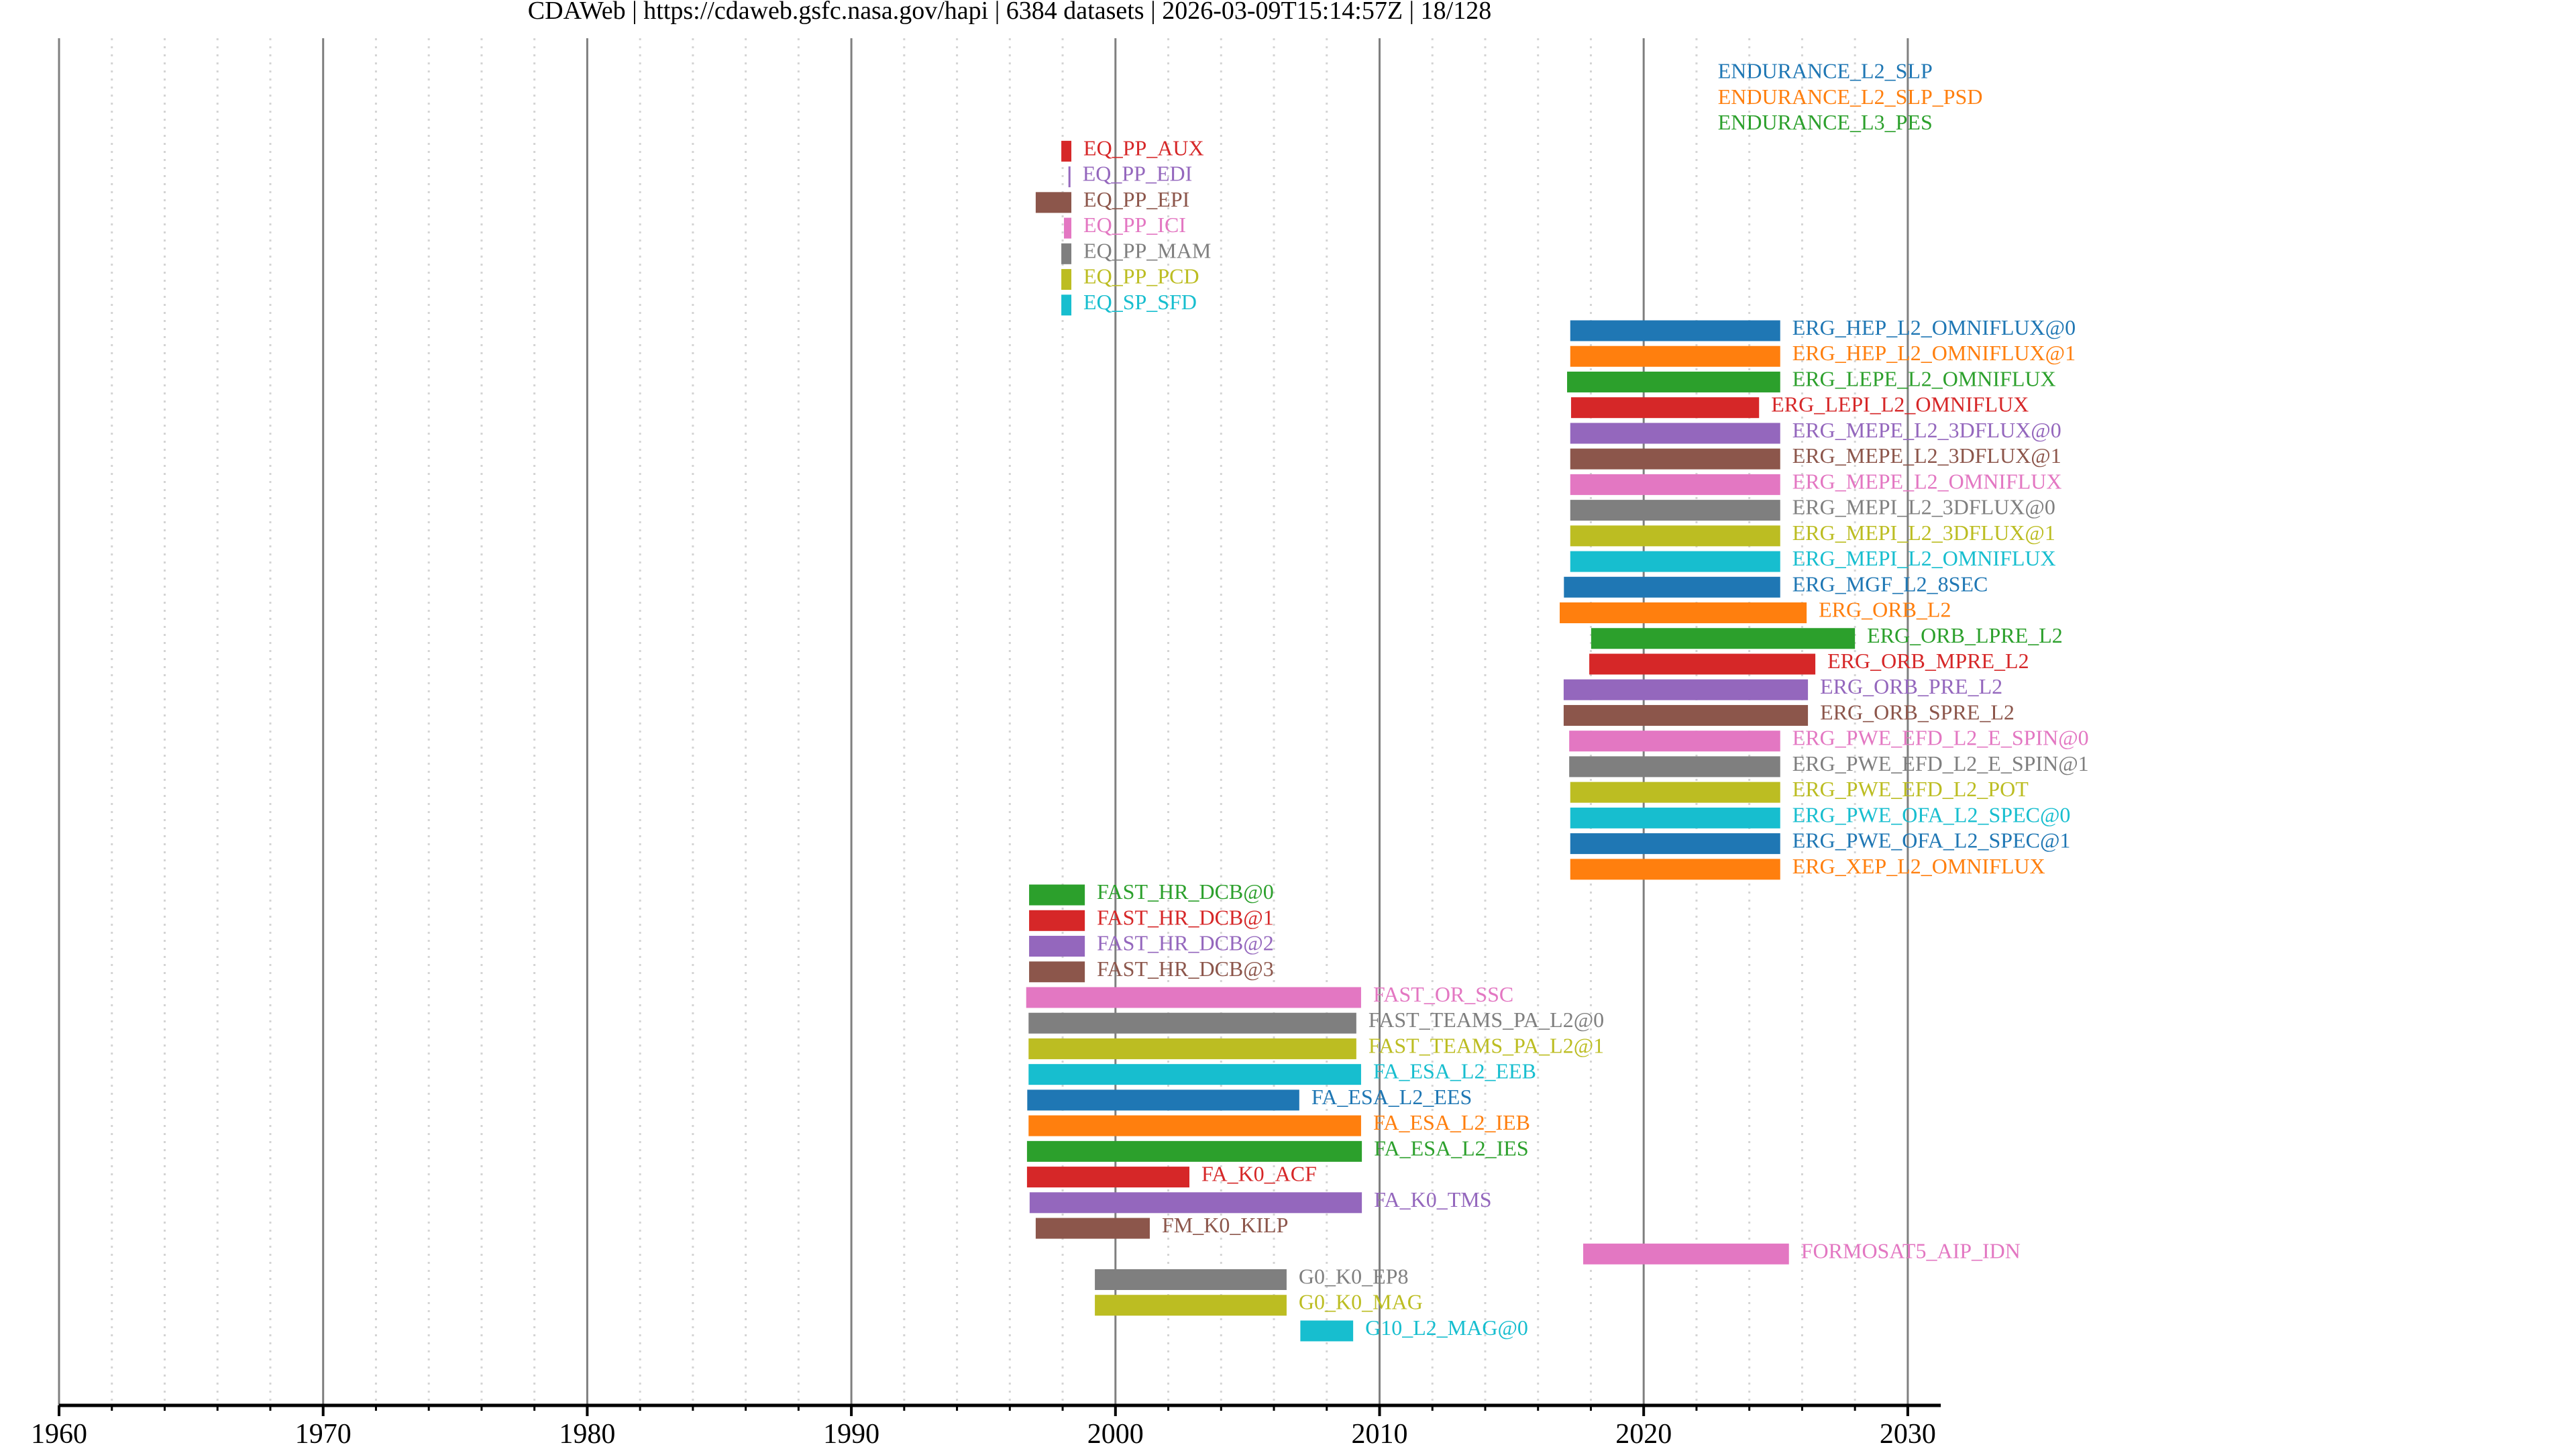  I want to click on x-axis: 1960 1970 1980 1990 2000 2010 2020 2030, so click(986, 1426).